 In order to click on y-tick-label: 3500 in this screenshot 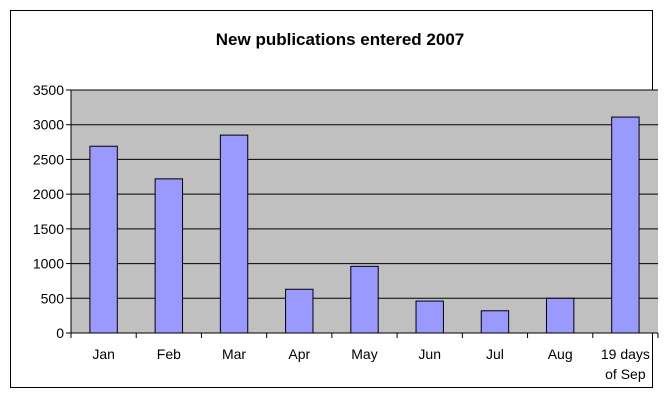, I will do `click(48, 90)`.